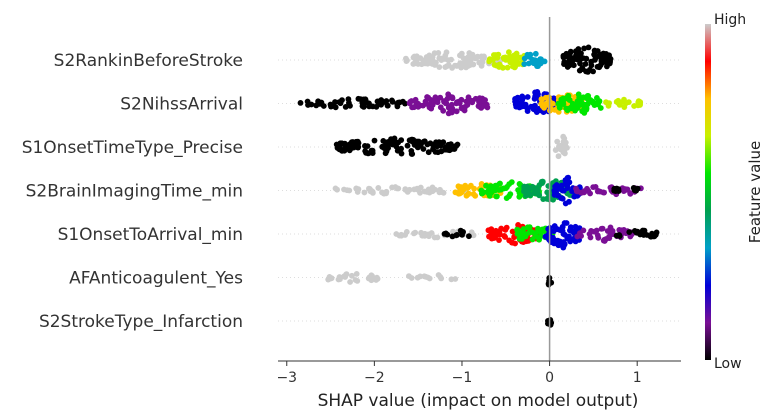 The image size is (774, 420). What do you see at coordinates (141, 322) in the screenshot?
I see `feature-label: S2StrokeType_Infarction` at bounding box center [141, 322].